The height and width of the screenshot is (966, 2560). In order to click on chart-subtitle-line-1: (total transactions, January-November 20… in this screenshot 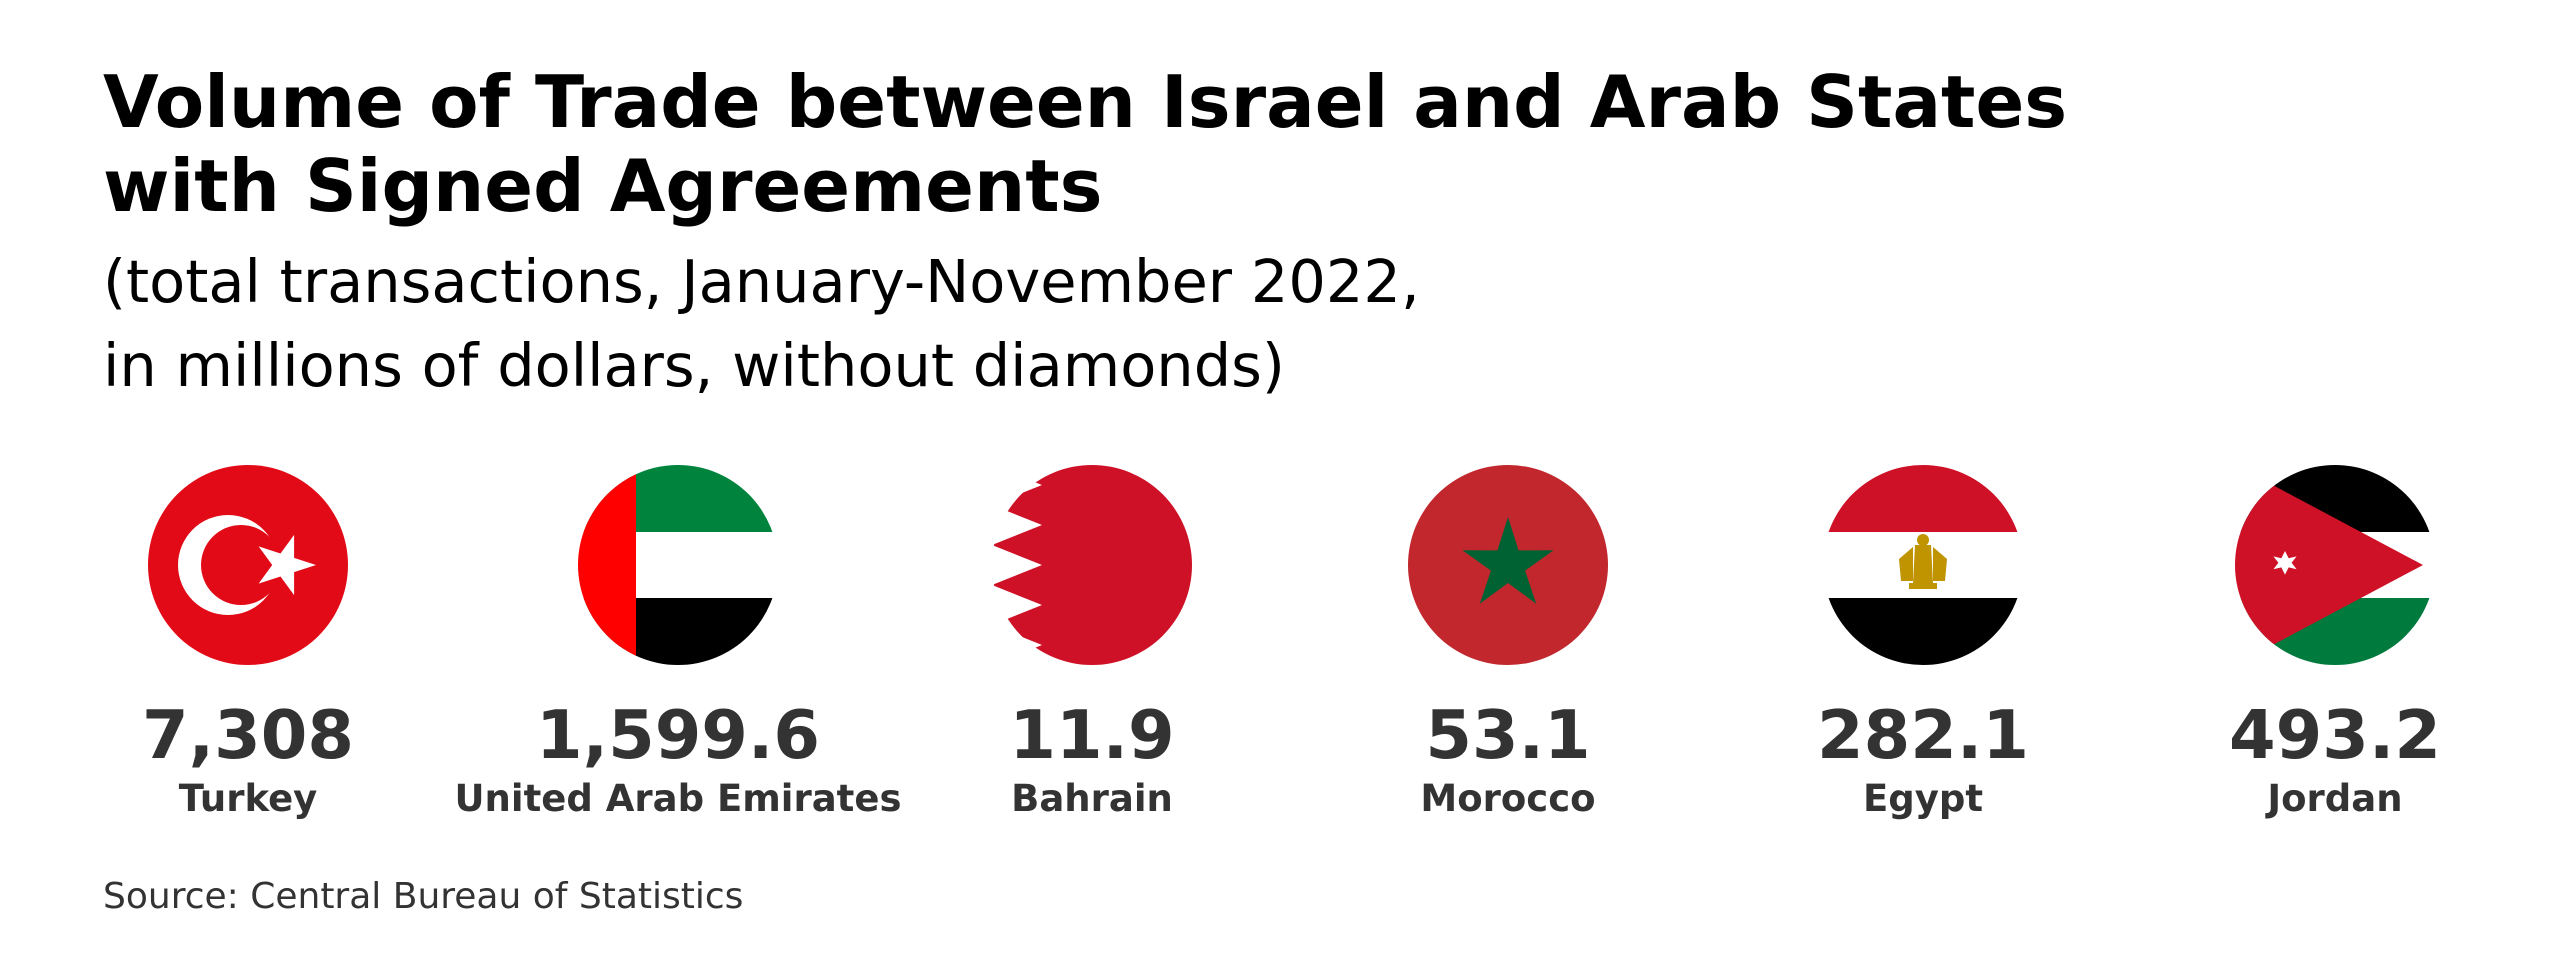, I will do `click(761, 281)`.